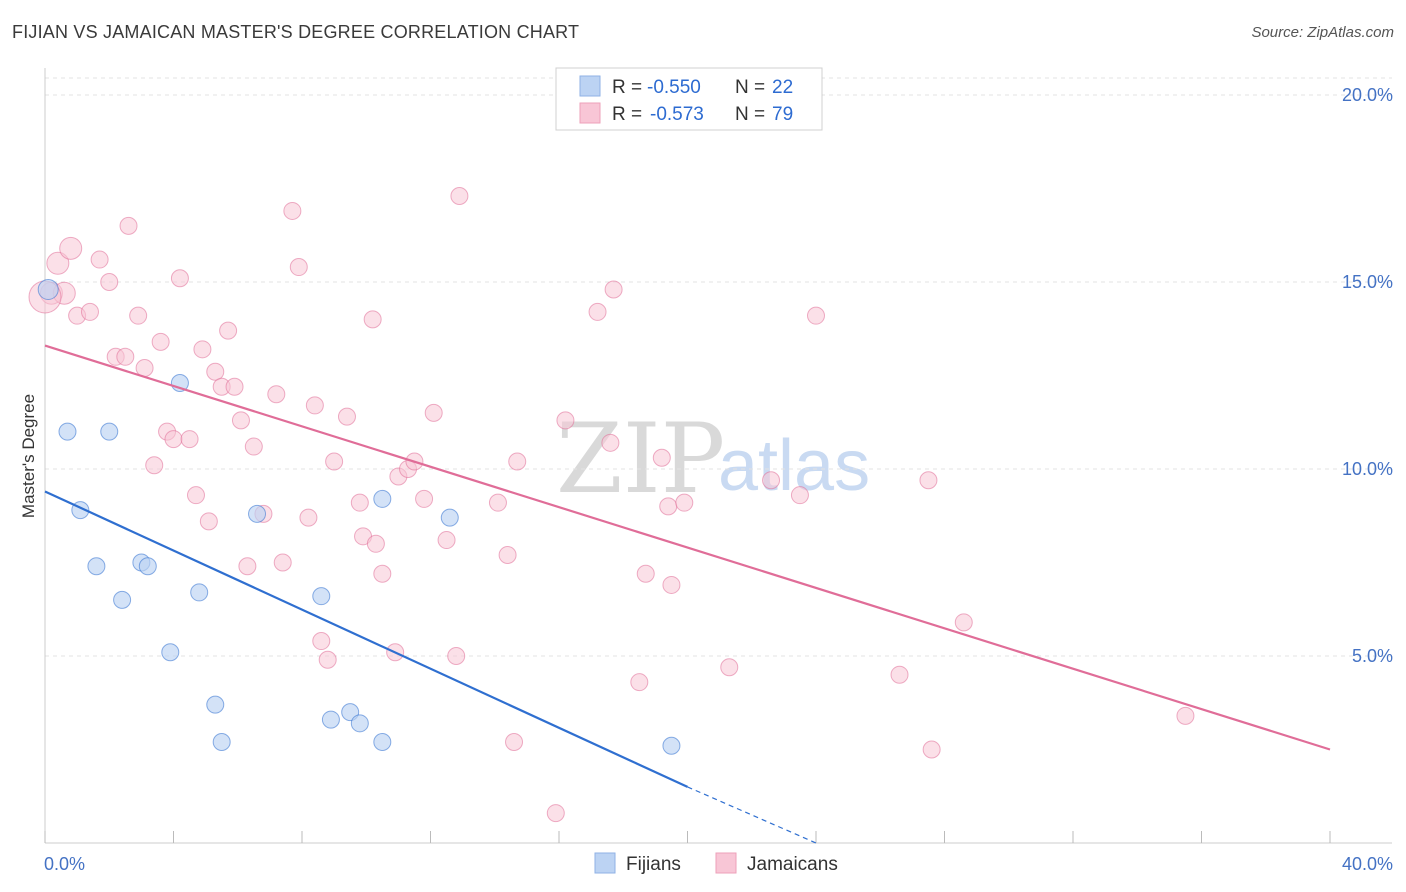  I want to click on legend-r-value-jamaicans: -0.573, so click(677, 114).